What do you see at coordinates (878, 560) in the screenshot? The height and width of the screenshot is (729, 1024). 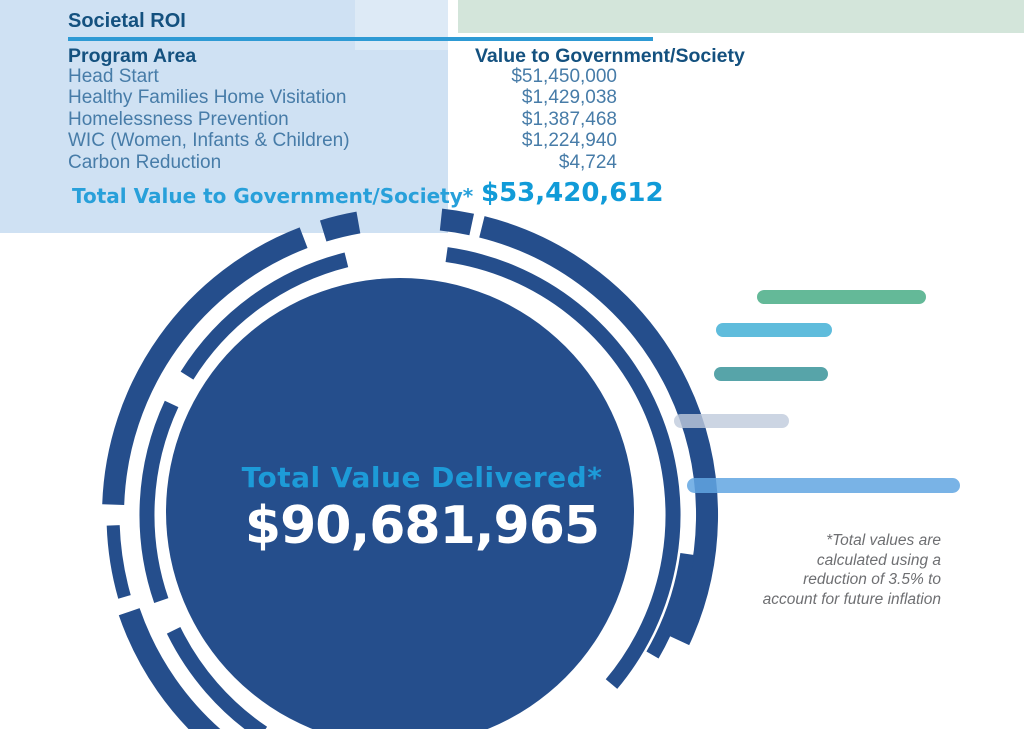 I see `footnote-line: calculated using a` at bounding box center [878, 560].